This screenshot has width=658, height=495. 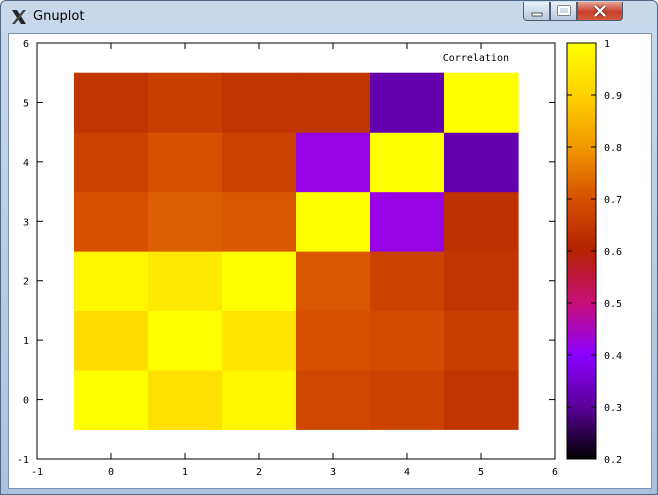 I want to click on y-tick-label: 6, so click(x=26, y=44).